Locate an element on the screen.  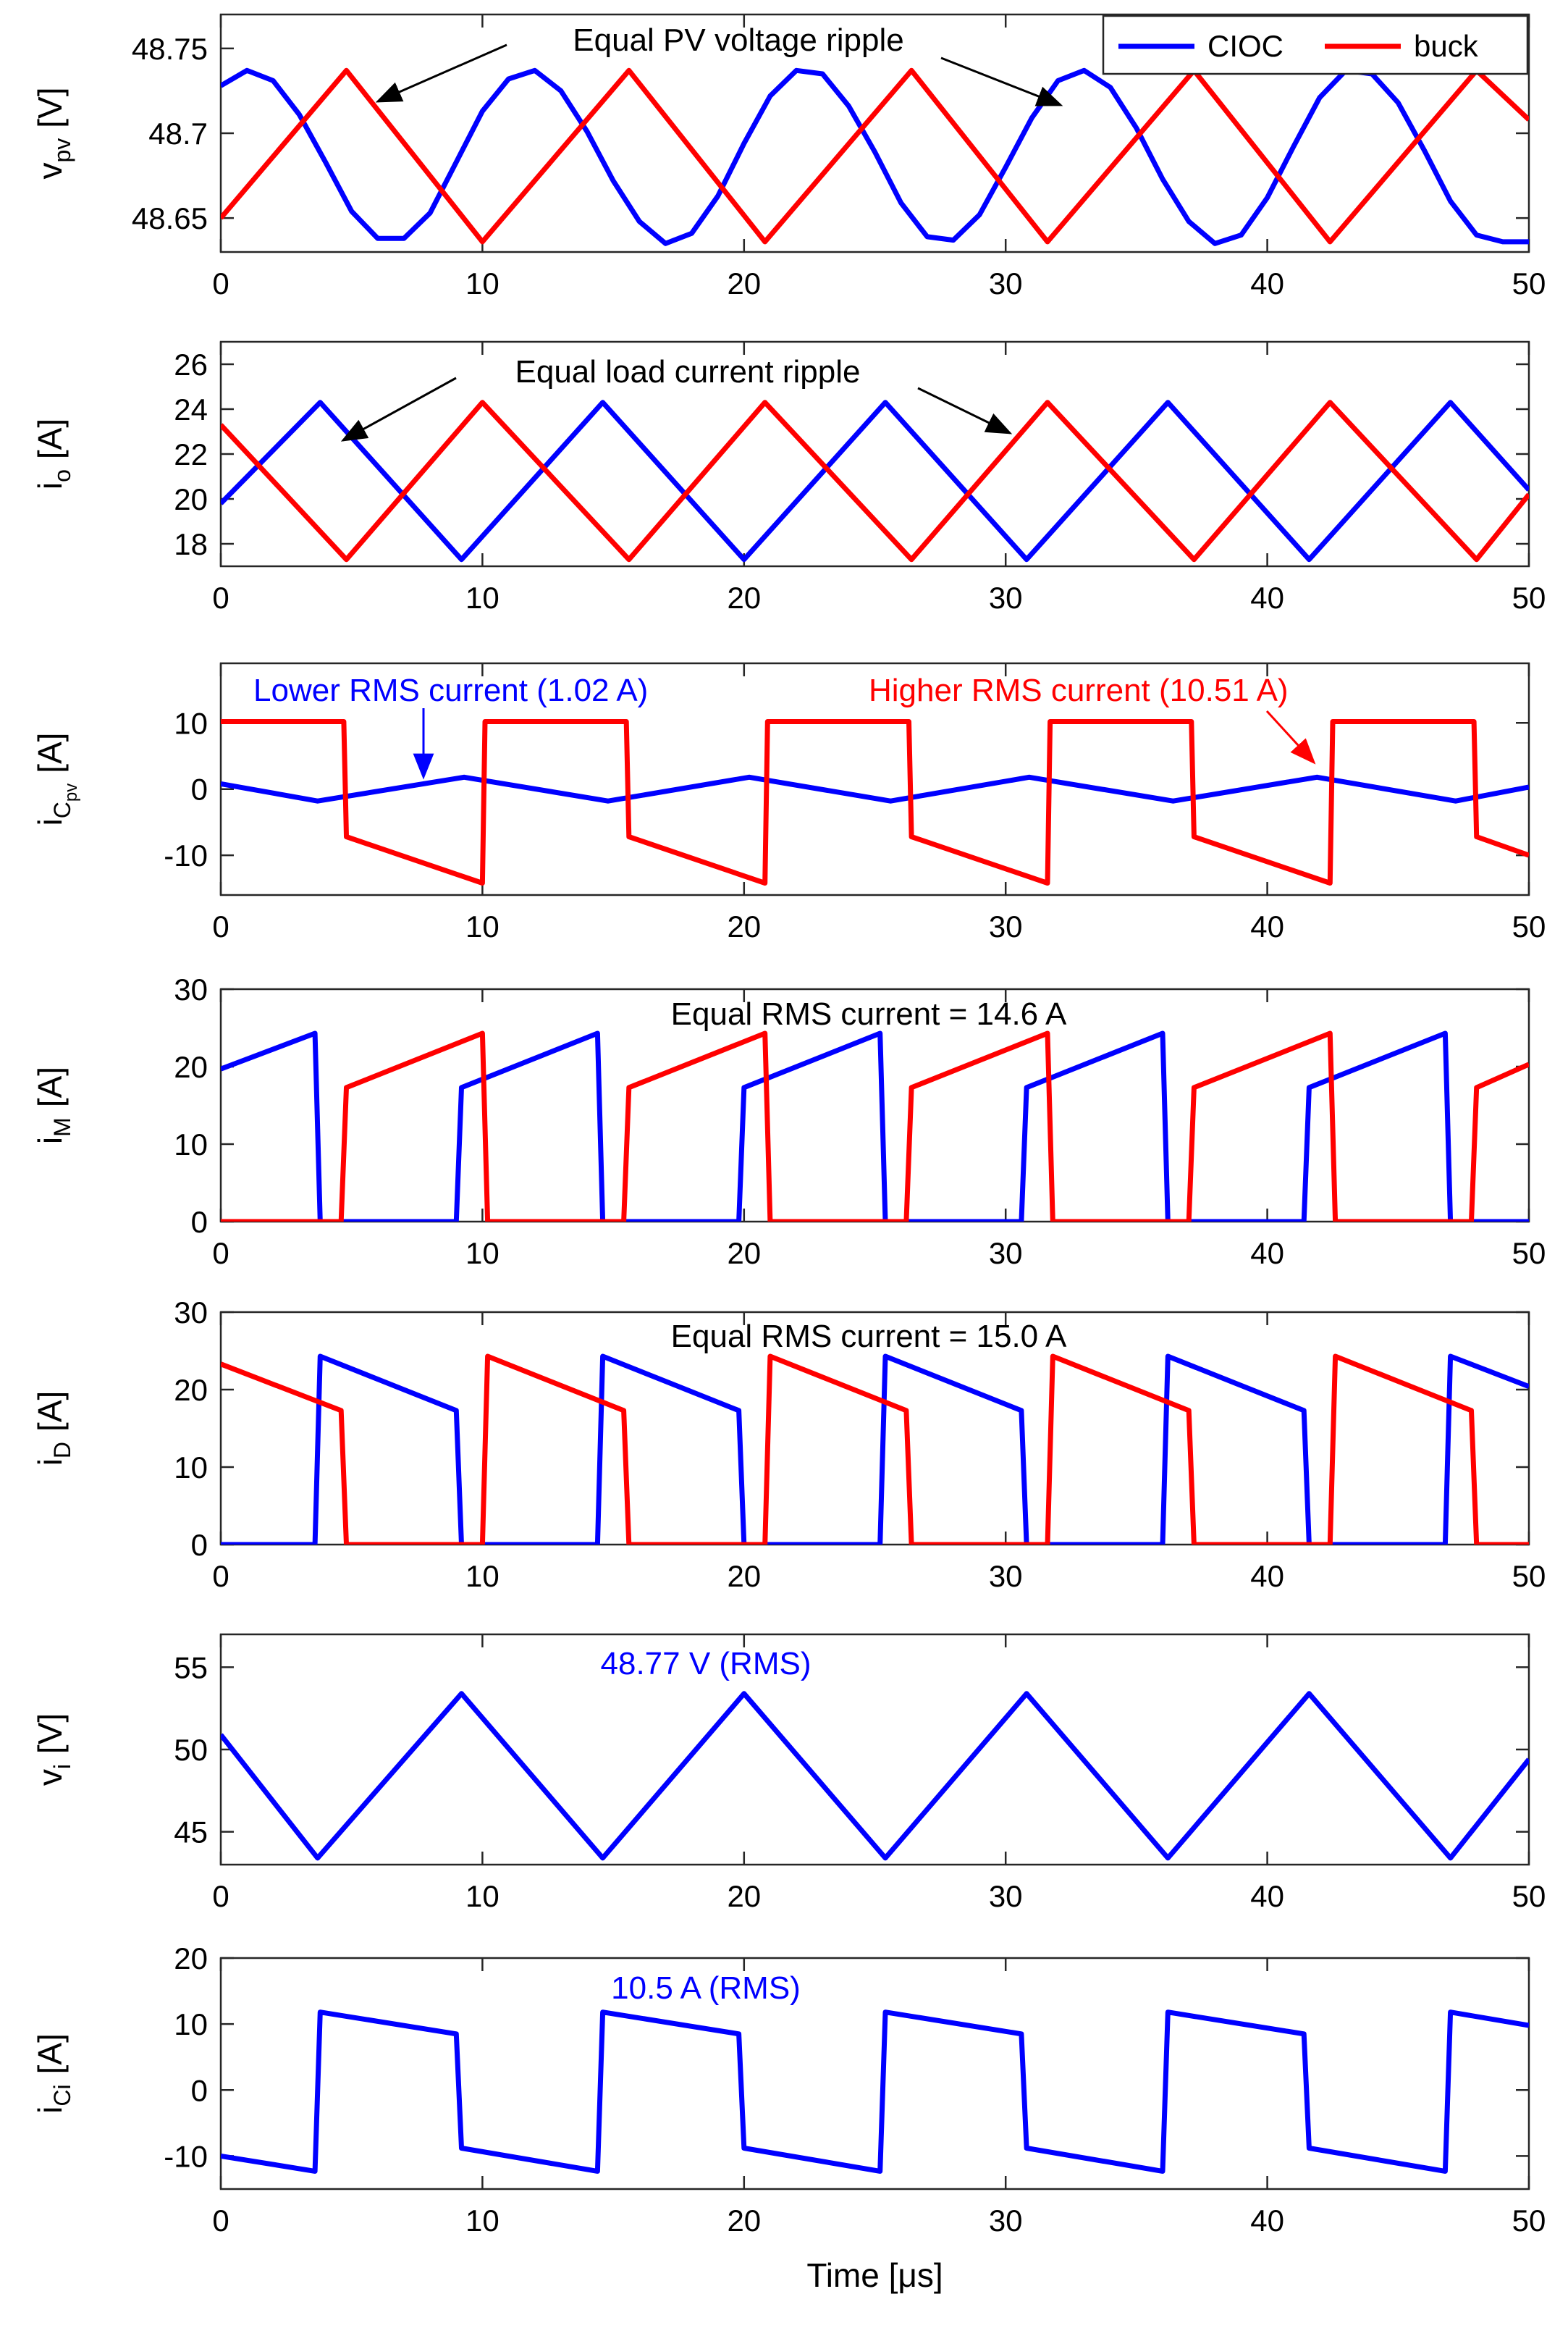
y-tick-label: 48.75 is located at coordinates (170, 49).